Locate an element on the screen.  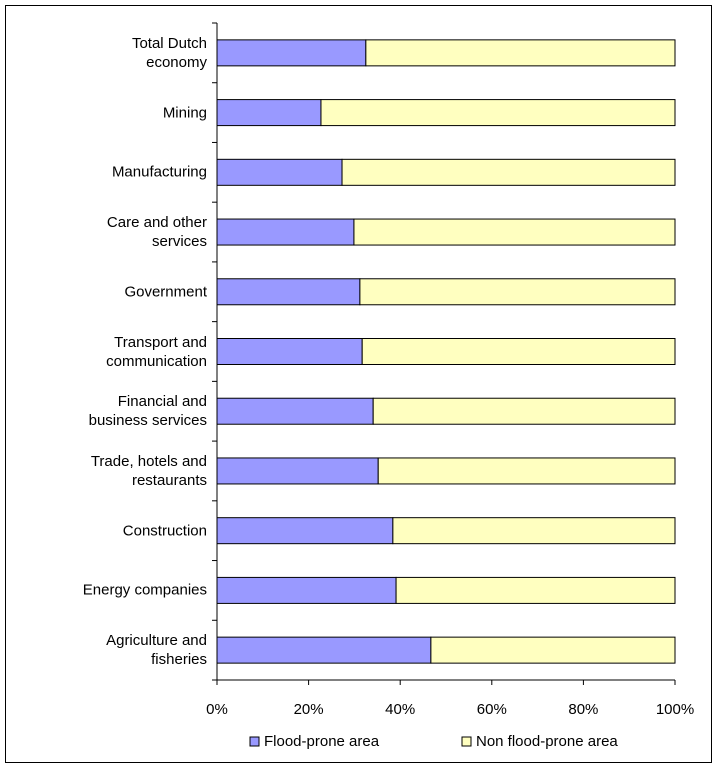
x-tick-label: 20% is located at coordinates (309, 709).